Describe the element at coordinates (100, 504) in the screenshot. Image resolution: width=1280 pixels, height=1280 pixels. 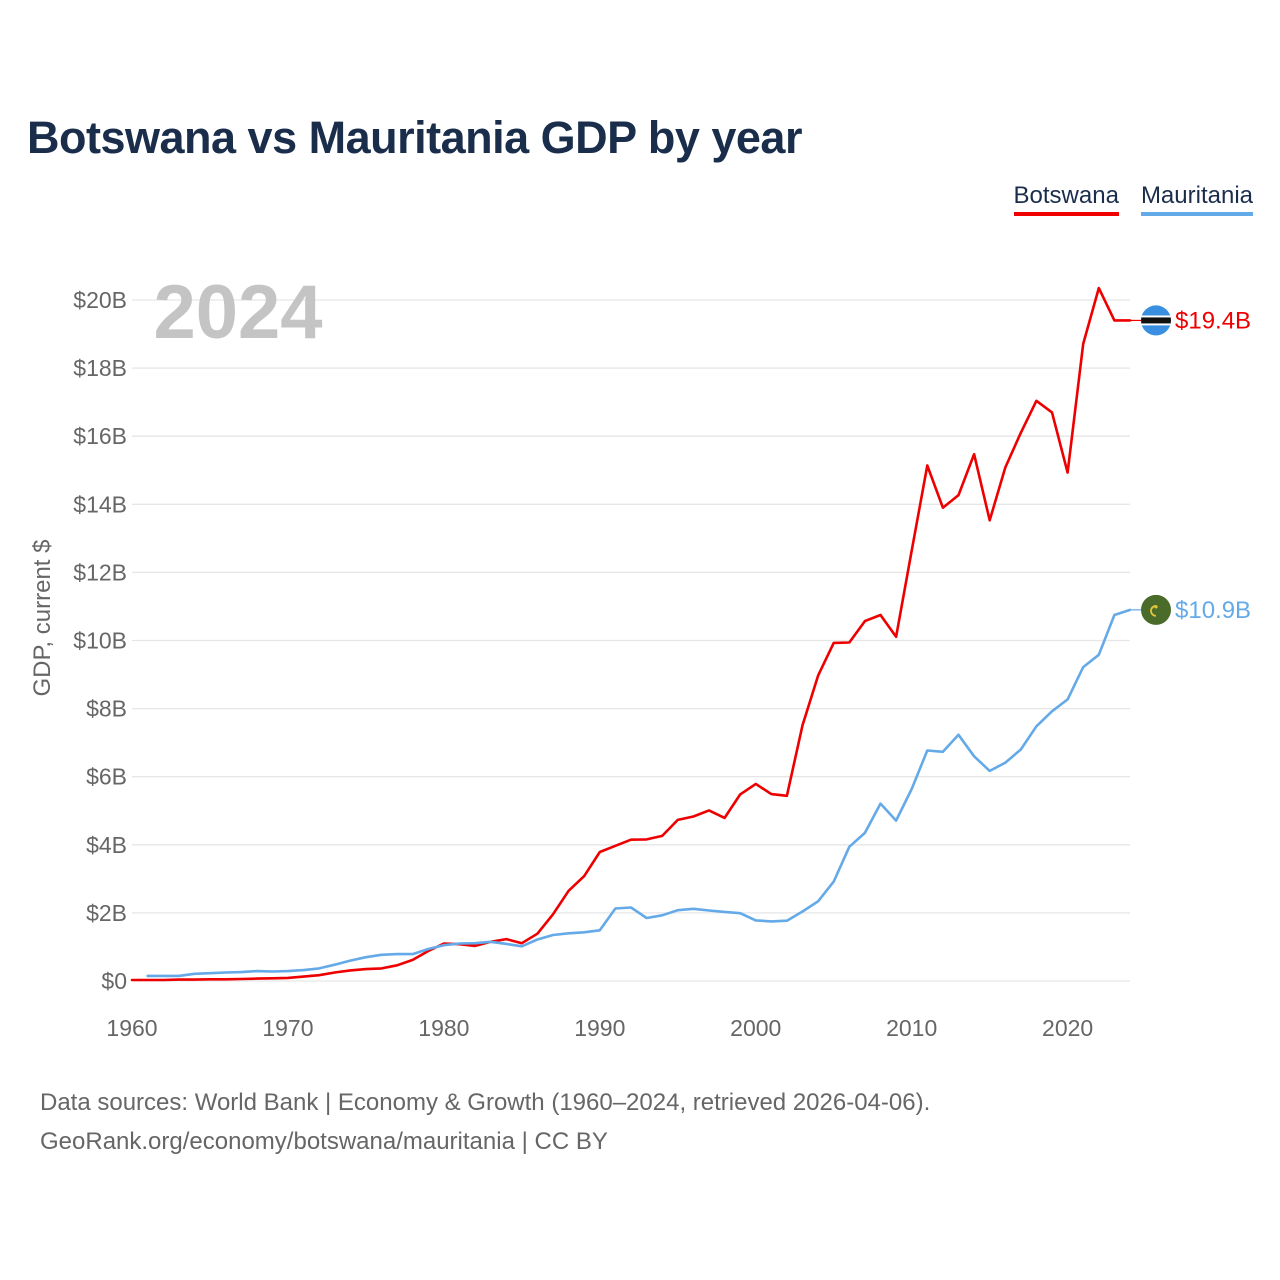
I see `y-tick-label: $14B` at that location.